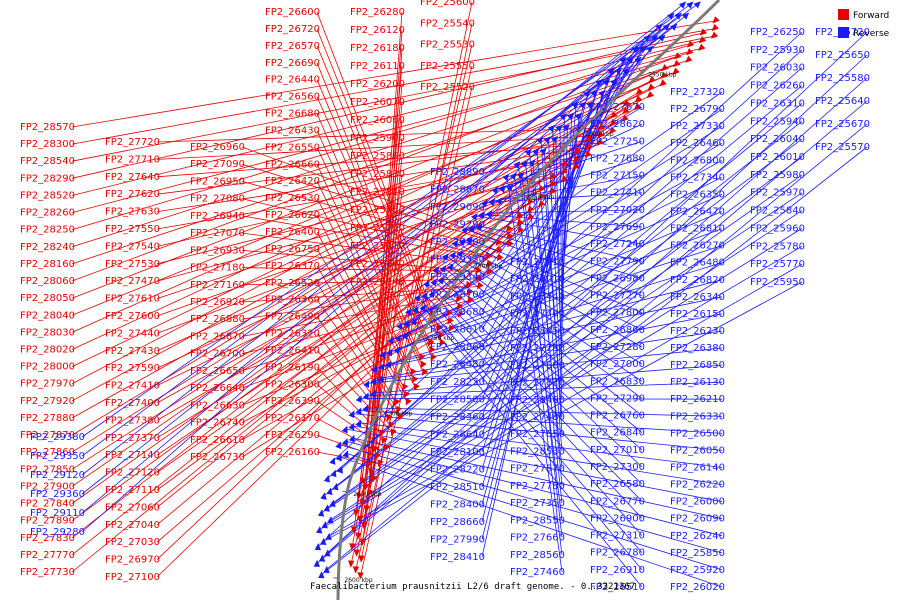 This screenshot has height=600, width=900. I want to click on forward-gene-label: FP2_27070, so click(217, 233).